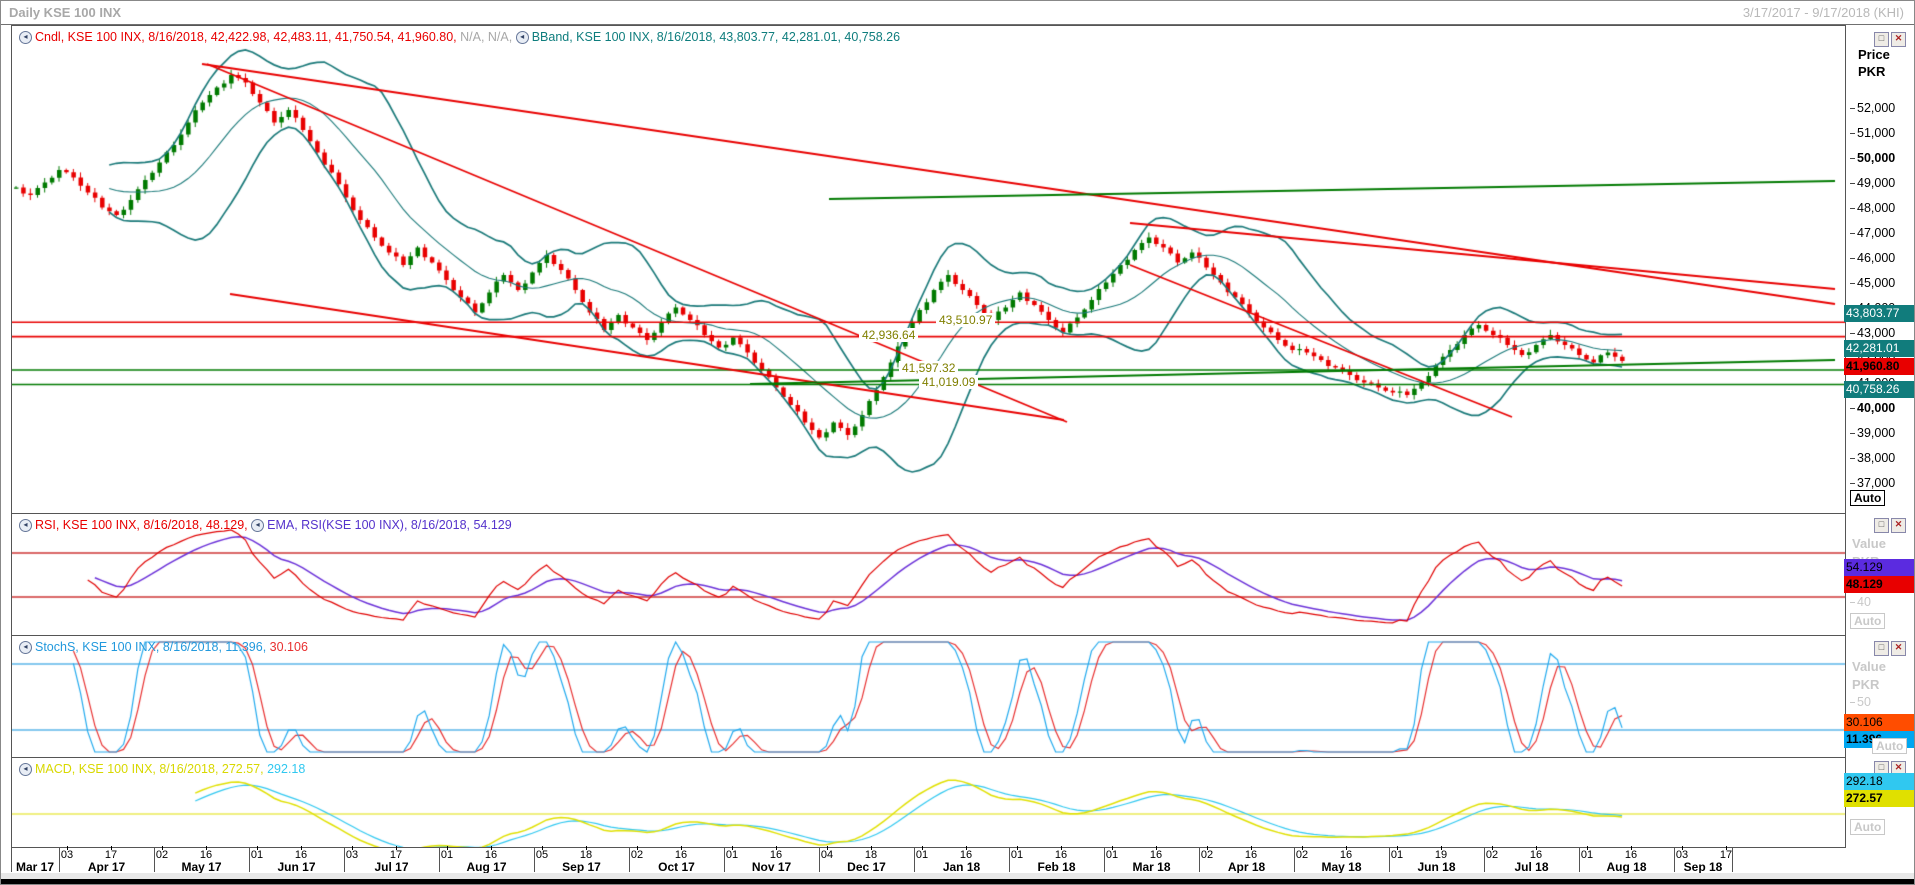  What do you see at coordinates (201, 867) in the screenshot?
I see `month-label: May 17` at bounding box center [201, 867].